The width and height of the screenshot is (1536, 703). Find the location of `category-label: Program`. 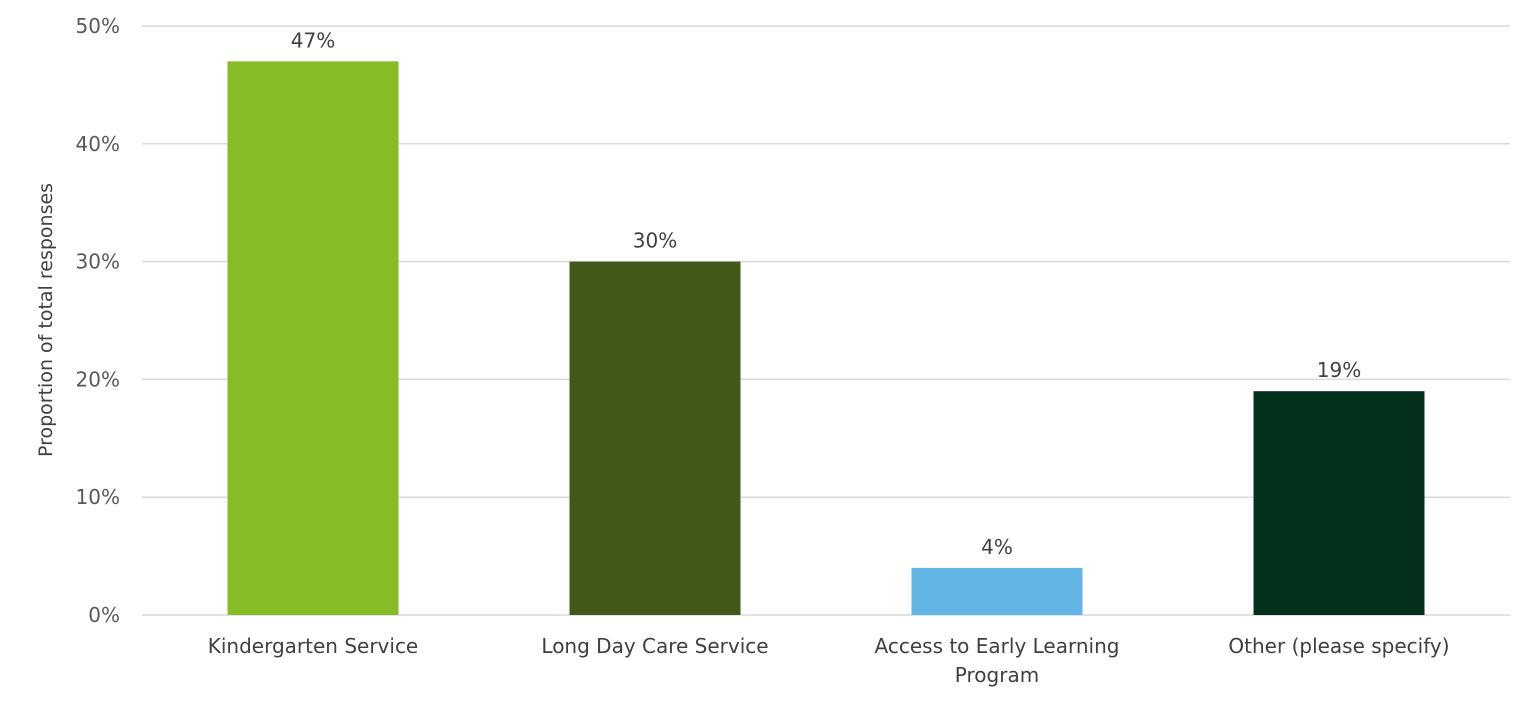

category-label: Program is located at coordinates (997, 675).